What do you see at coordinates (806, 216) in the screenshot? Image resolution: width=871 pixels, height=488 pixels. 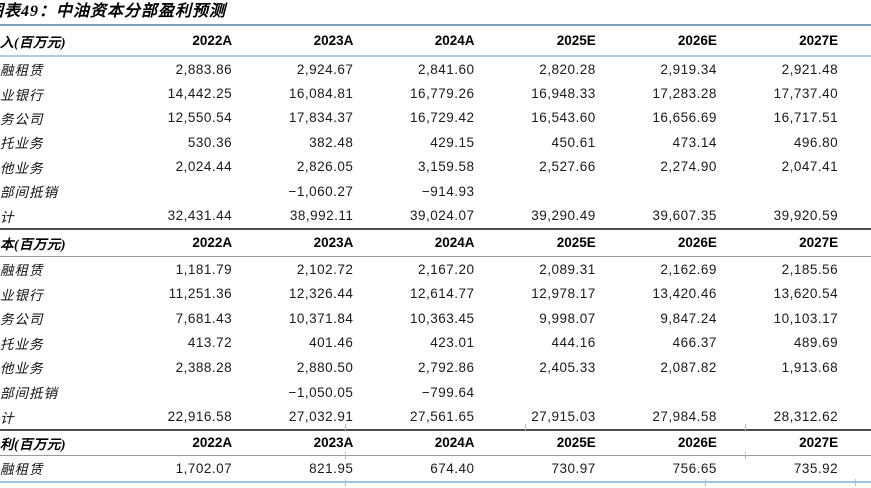 I see `value-cell: 39,920.59` at bounding box center [806, 216].